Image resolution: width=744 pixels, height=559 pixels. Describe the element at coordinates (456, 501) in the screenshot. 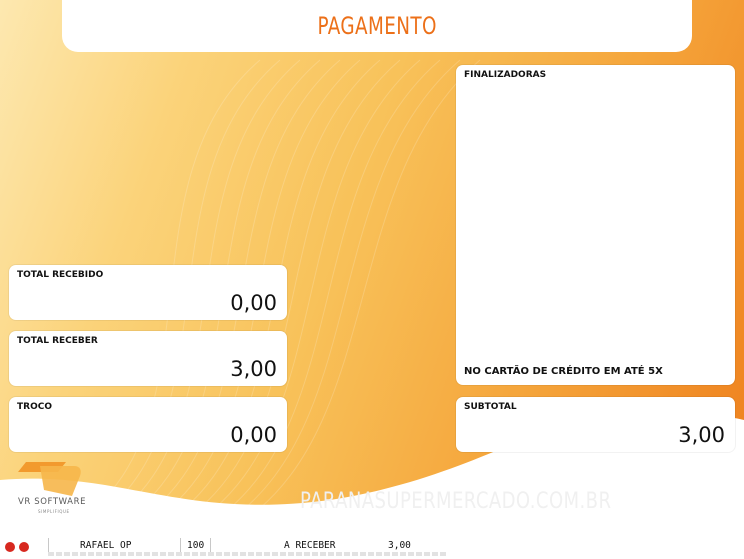

I see `store-website: PARANASUPERMERCADO.COM.BR` at that location.